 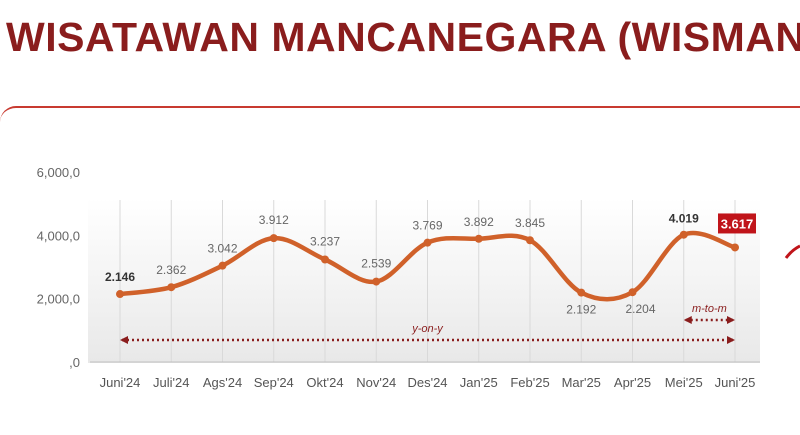 I want to click on x-tick-label: Mar'25, so click(x=581, y=382).